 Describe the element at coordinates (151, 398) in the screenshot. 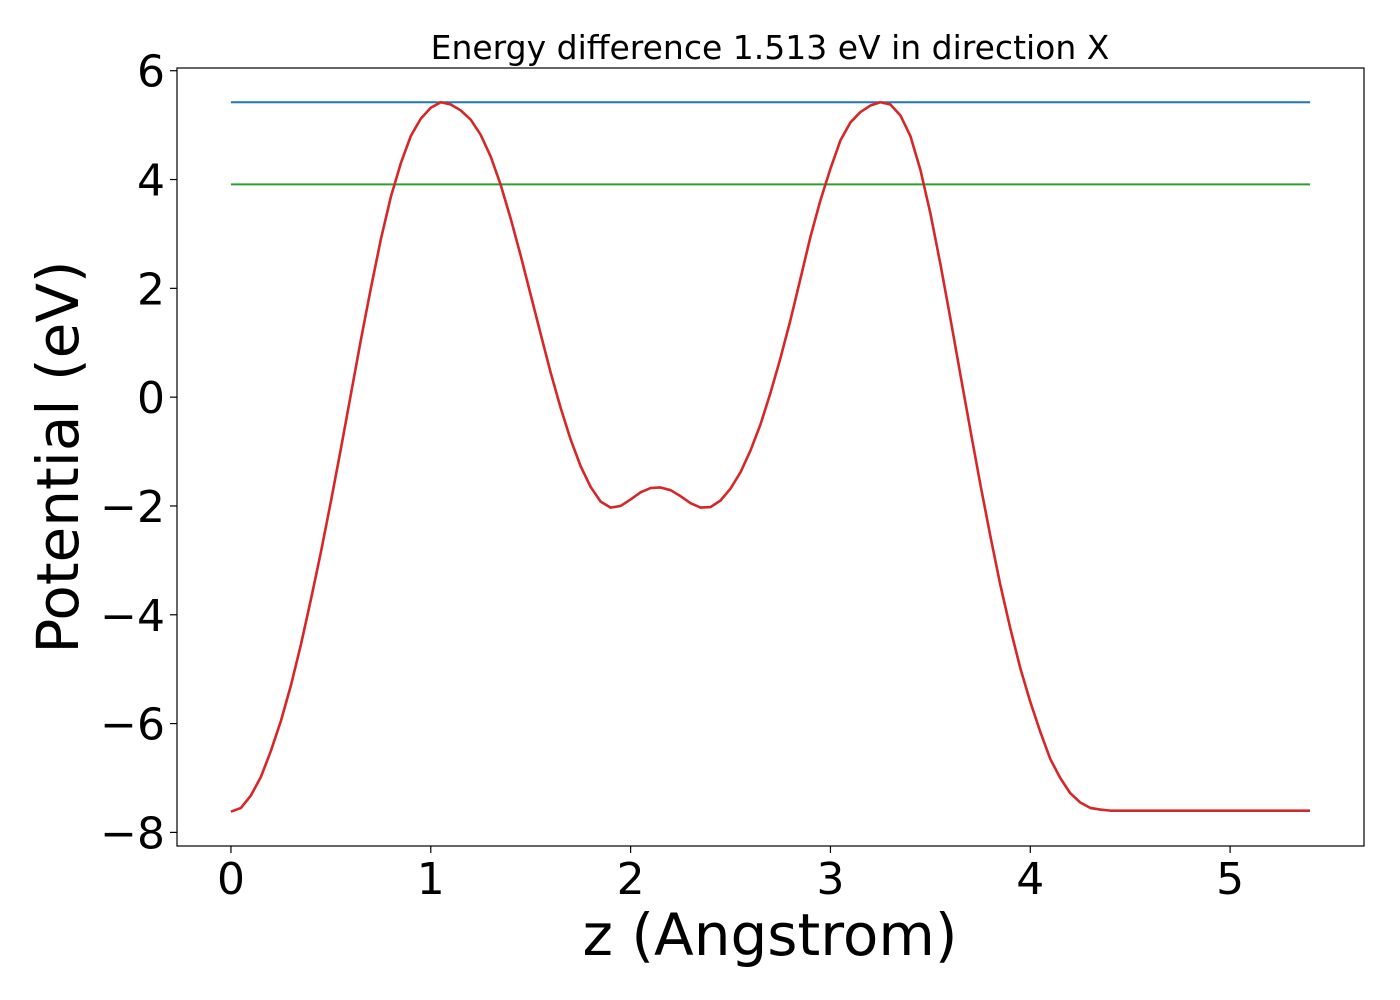

I see `y-tick-label: 0` at that location.